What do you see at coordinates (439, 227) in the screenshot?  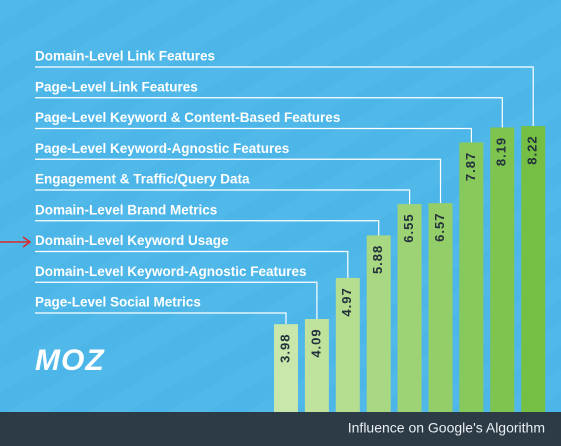 I see `value-label: 6.57` at bounding box center [439, 227].